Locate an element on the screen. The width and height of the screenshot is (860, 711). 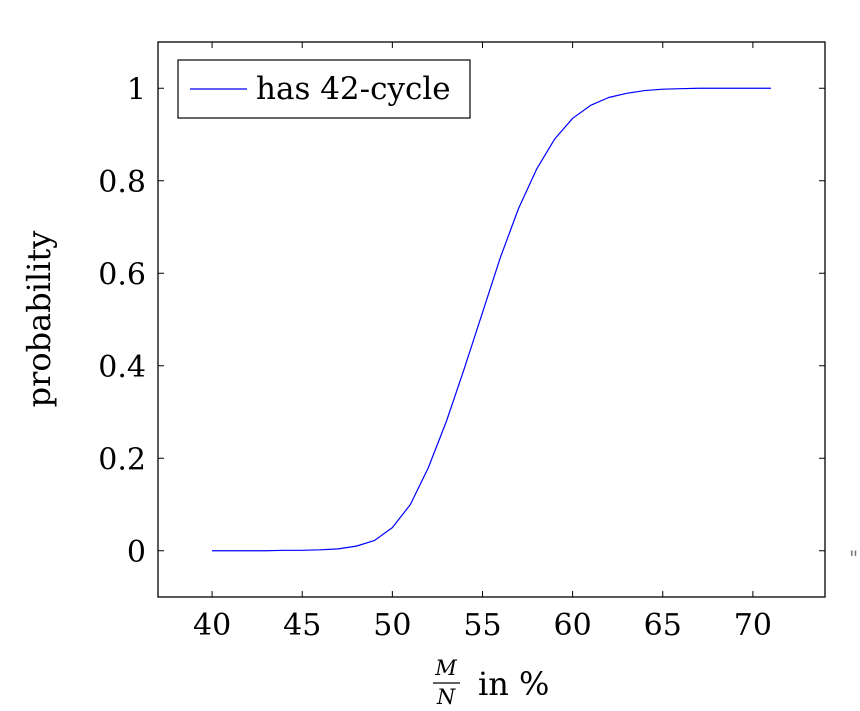
x-tick-label-3: 55 is located at coordinates (482, 625).